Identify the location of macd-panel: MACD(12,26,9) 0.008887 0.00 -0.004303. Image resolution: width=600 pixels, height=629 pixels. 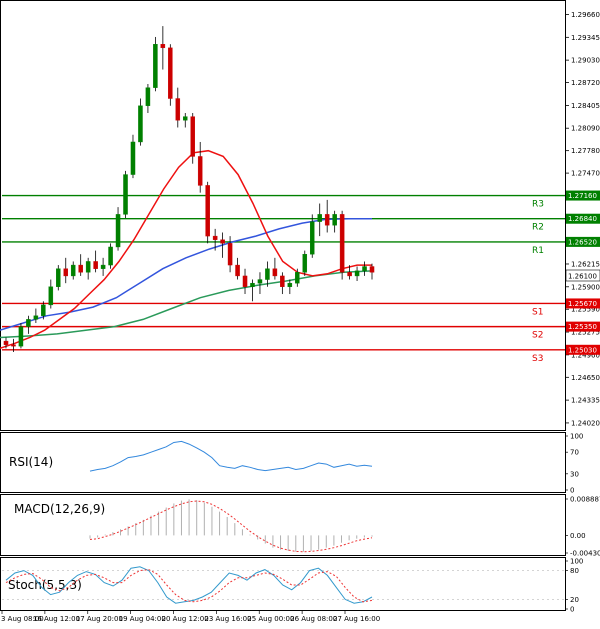
(300, 526).